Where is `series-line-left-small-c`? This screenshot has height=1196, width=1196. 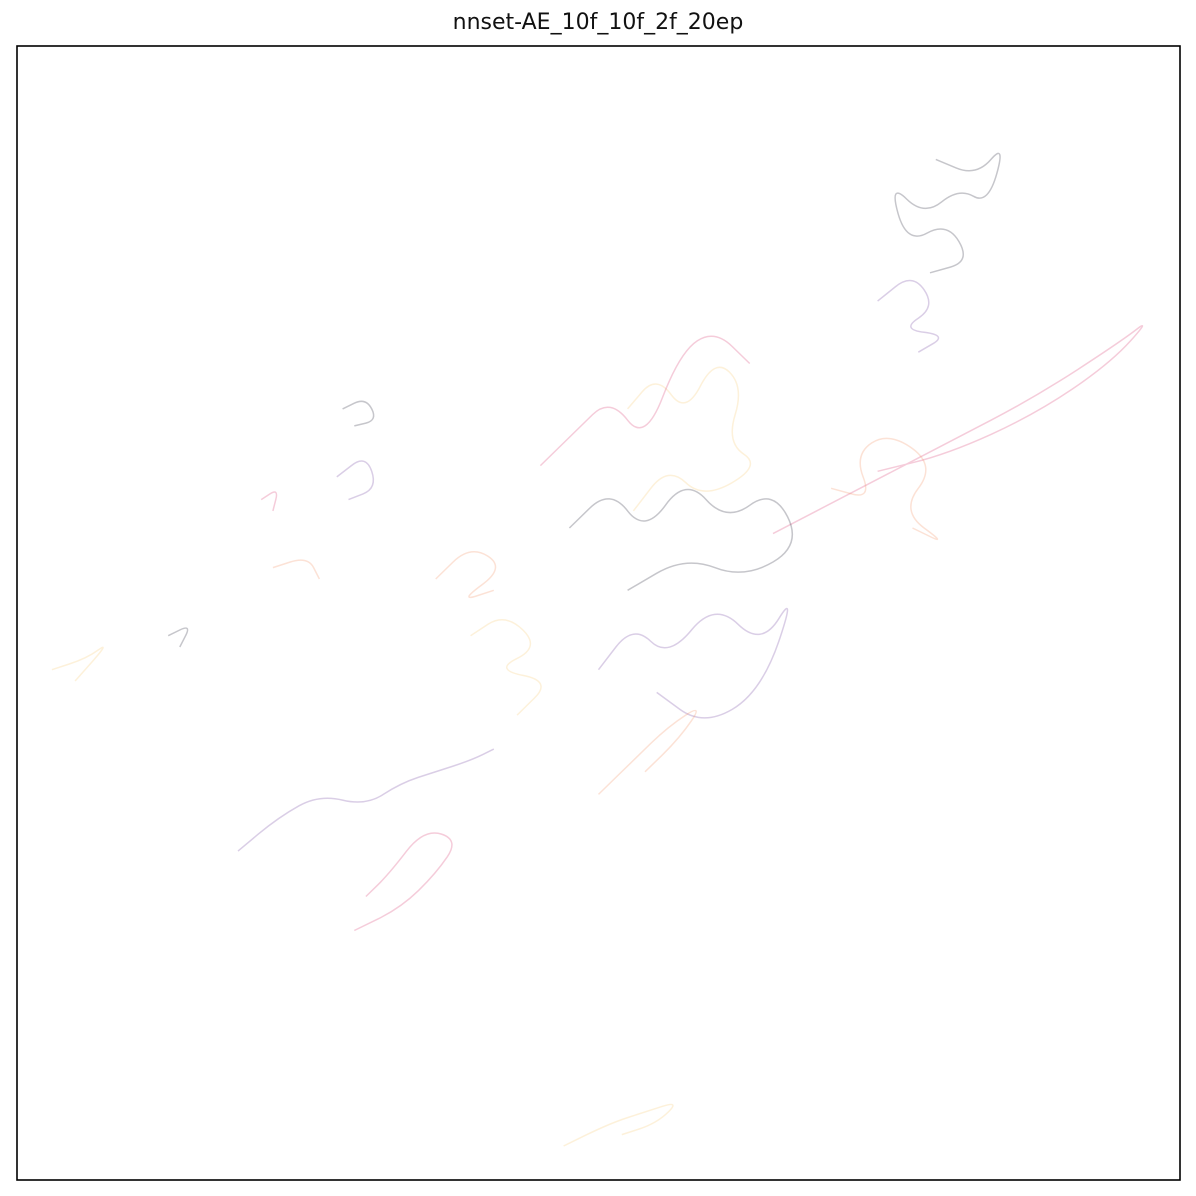 series-line-left-small-c is located at coordinates (269, 501).